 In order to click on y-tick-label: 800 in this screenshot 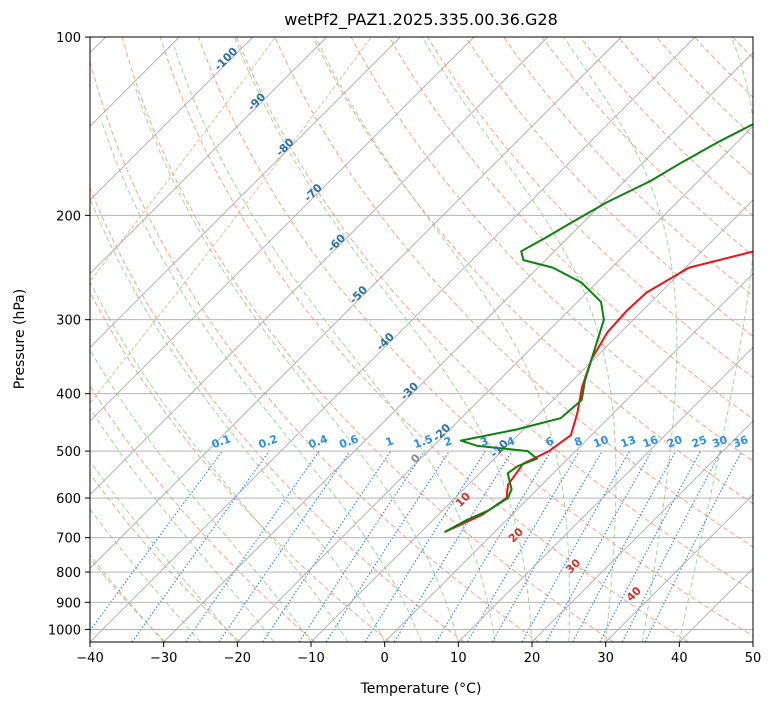, I will do `click(68, 573)`.